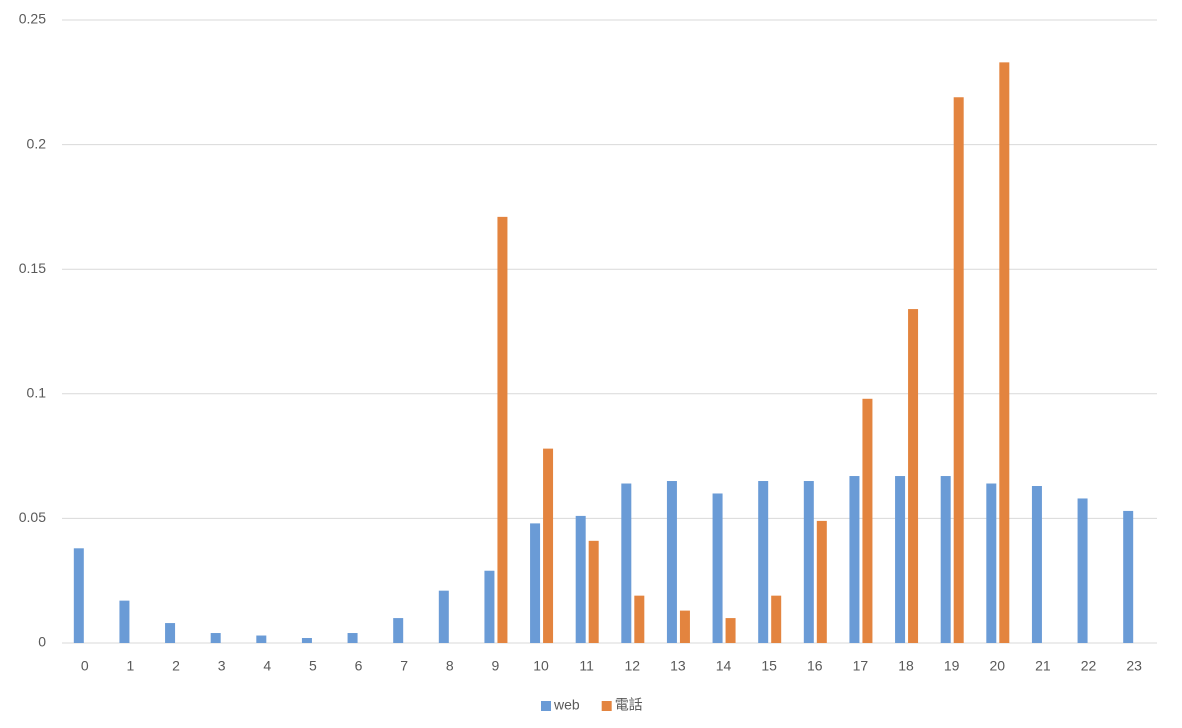  Describe the element at coordinates (222, 666) in the screenshot. I see `x-tick-label: 3` at that location.